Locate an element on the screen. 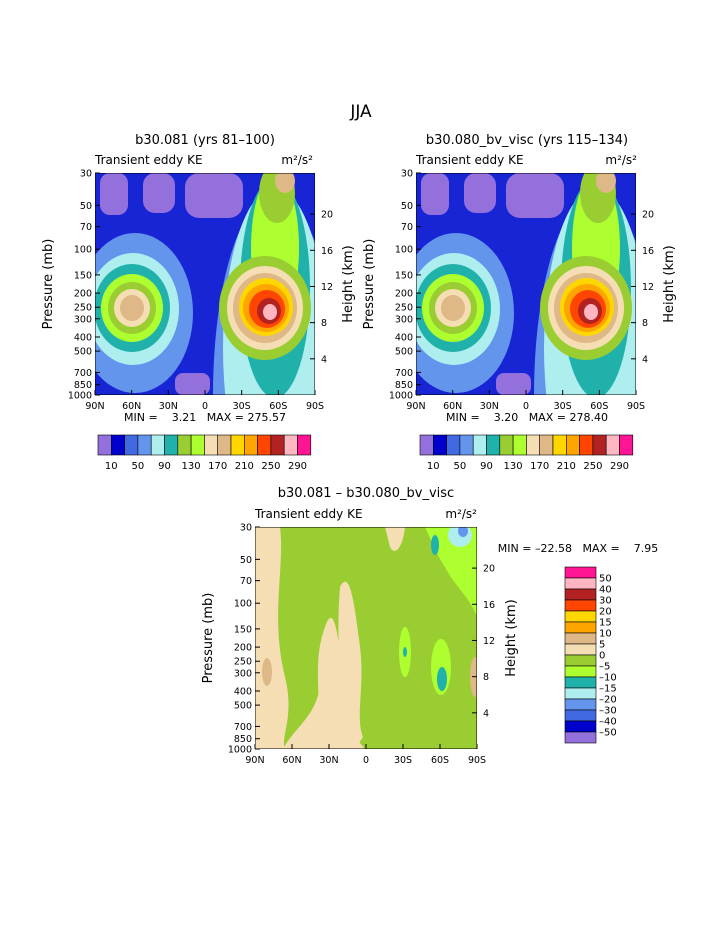 The height and width of the screenshot is (935, 723). panel-1-title: b30.081 (yrs 81–100) is located at coordinates (205, 140).